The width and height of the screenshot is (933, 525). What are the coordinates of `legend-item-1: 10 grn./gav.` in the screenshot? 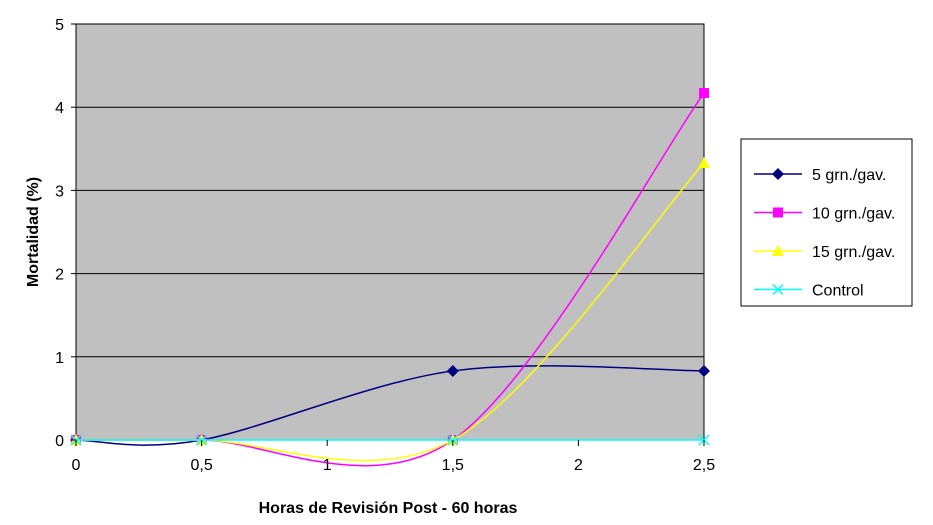 It's located at (824, 214).